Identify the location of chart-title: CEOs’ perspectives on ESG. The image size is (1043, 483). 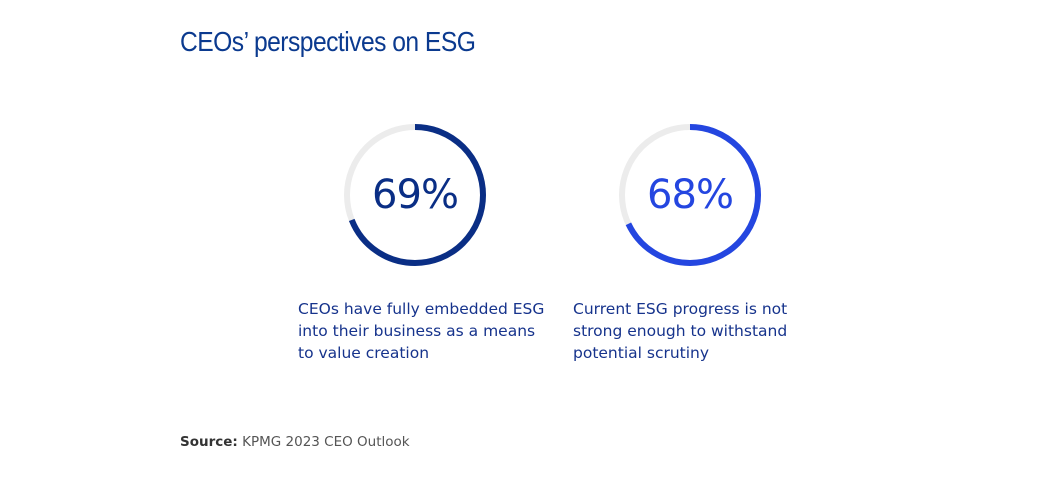
(328, 41).